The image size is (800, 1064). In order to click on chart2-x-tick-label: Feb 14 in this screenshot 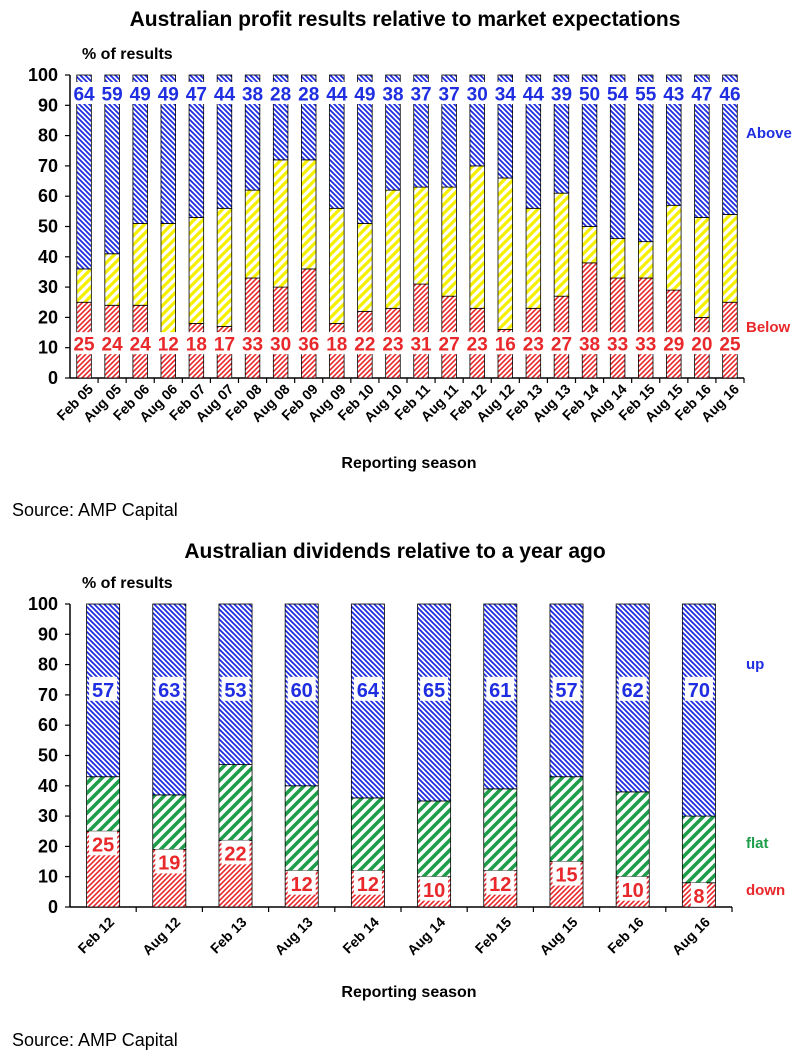, I will do `click(360, 935)`.